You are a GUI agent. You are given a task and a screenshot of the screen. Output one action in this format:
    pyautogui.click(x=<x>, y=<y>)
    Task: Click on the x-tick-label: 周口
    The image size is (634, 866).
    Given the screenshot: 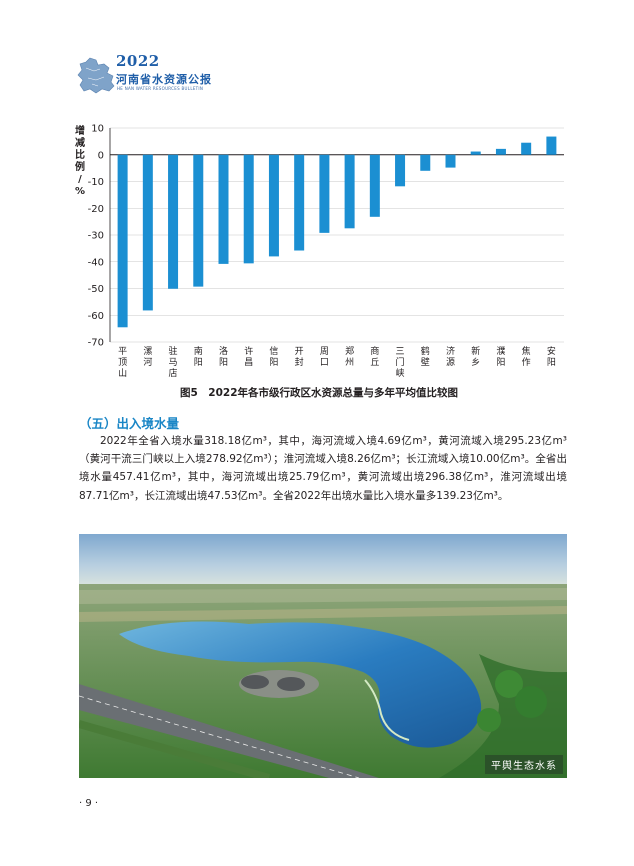 What is the action you would take?
    pyautogui.click(x=324, y=357)
    